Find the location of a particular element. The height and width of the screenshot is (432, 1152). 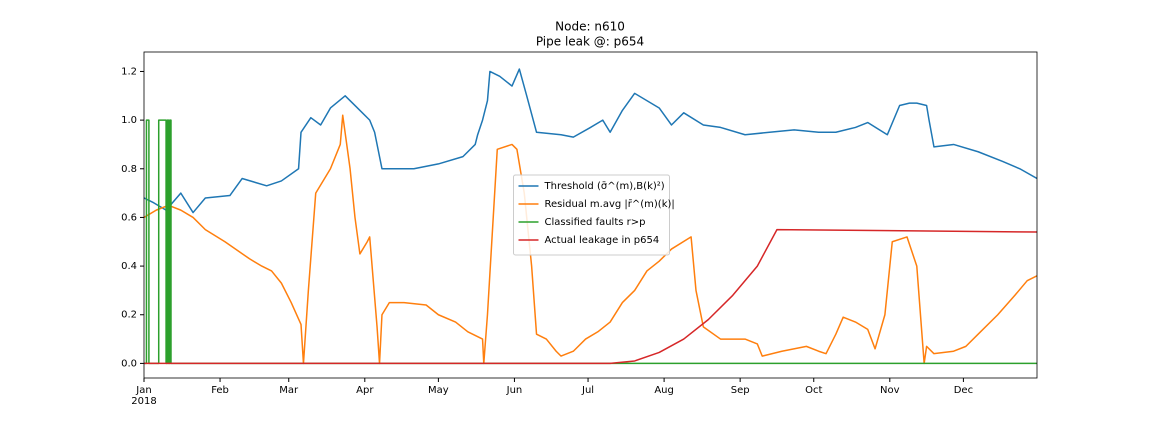

y-tick-label: 0.6 is located at coordinates (129, 217).